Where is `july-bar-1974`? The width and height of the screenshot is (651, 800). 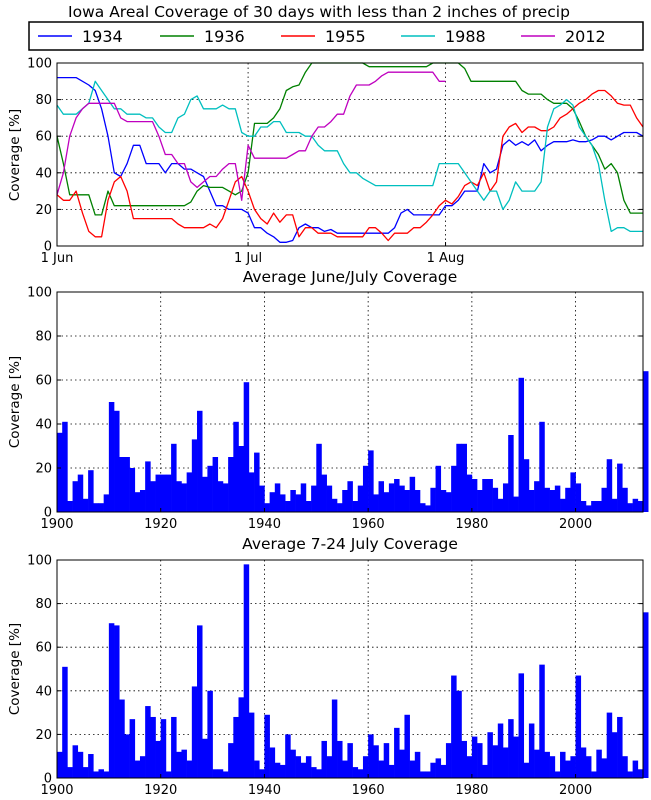 july-bar-1974 is located at coordinates (443, 771).